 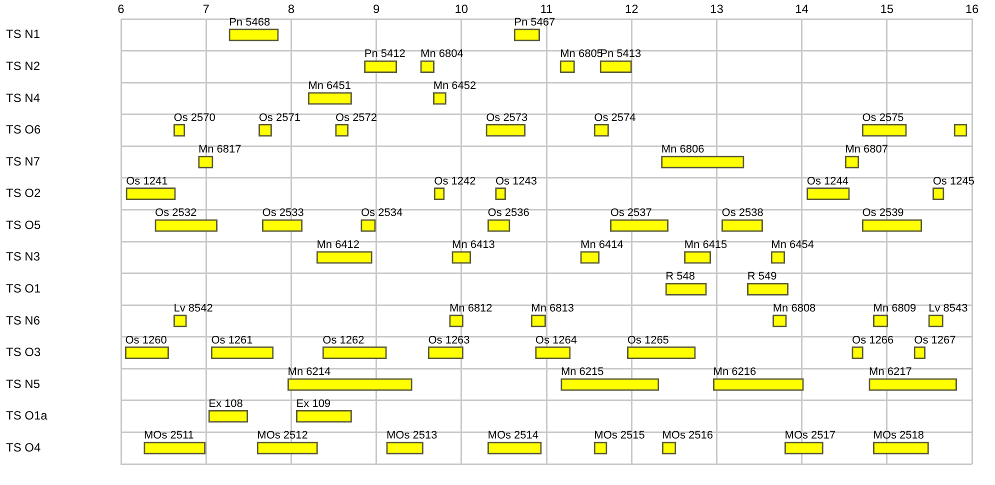 I want to click on y-tick-label: TS N7, so click(x=23, y=161).